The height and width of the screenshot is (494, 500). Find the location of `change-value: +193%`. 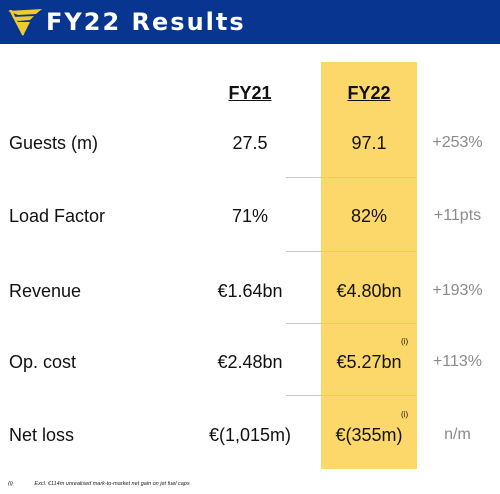

change-value: +193% is located at coordinates (457, 290).